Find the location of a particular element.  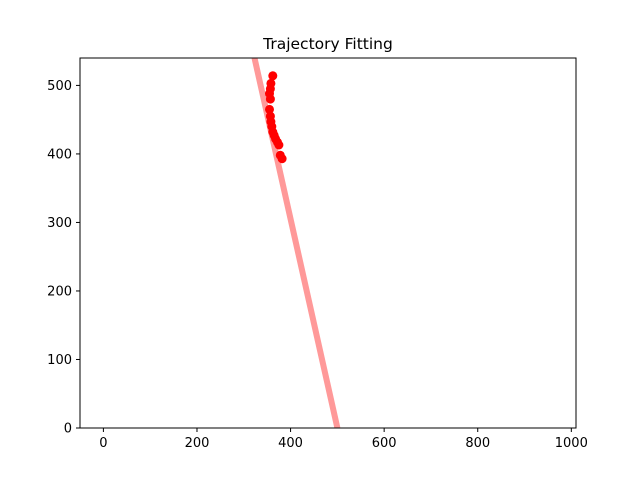

x-tick-label: 1000 is located at coordinates (571, 443).